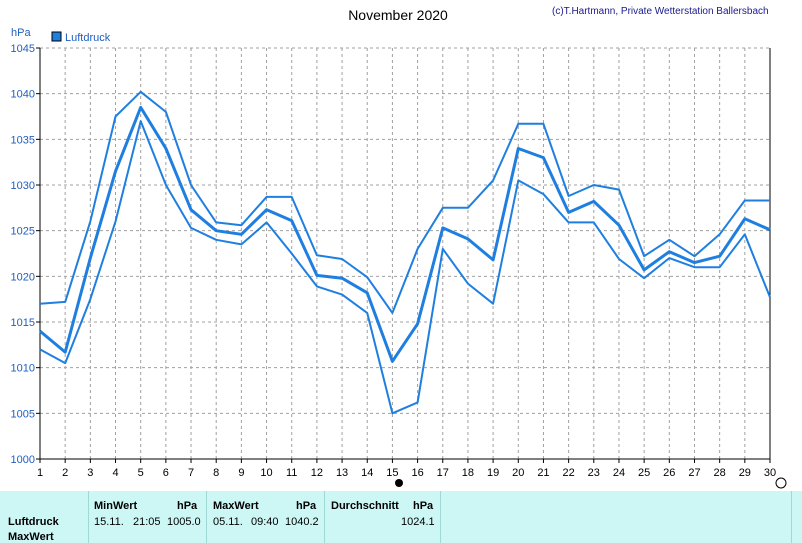 The width and height of the screenshot is (802, 543). What do you see at coordinates (365, 506) in the screenshot?
I see `avg-header: Durchschnitt` at bounding box center [365, 506].